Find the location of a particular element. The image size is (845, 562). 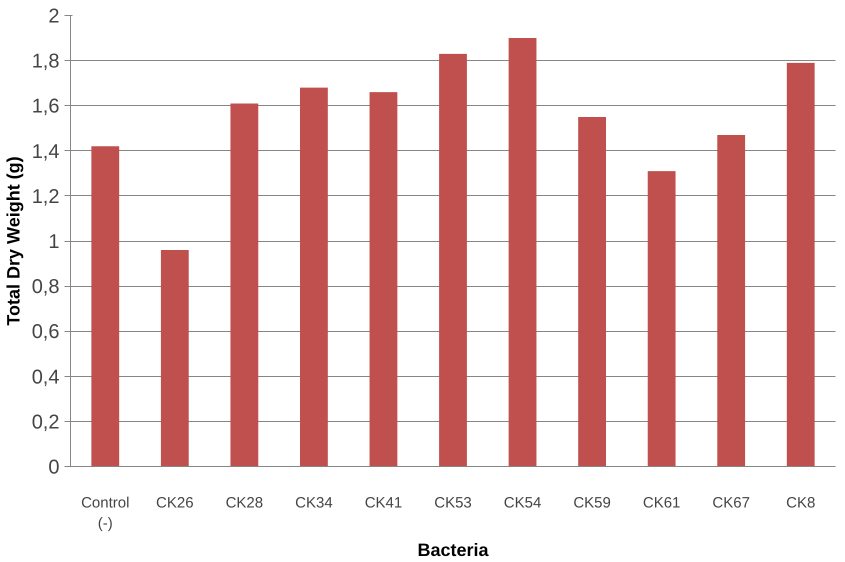

x-tick-label: CK67 is located at coordinates (731, 503).